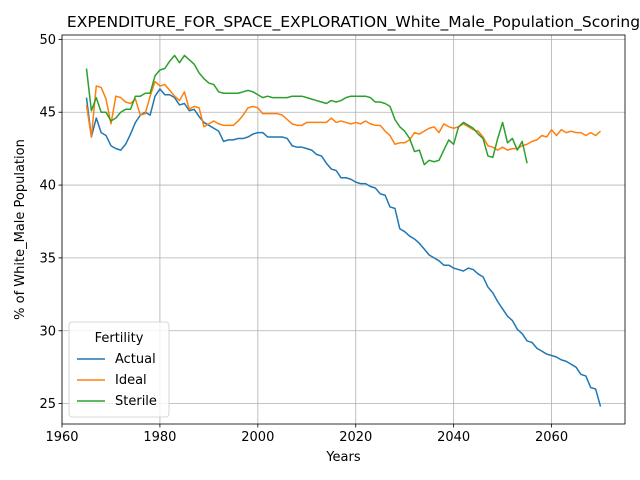 The width and height of the screenshot is (640, 480). I want to click on legend-items: Actual Ideal Sterile, so click(117, 380).